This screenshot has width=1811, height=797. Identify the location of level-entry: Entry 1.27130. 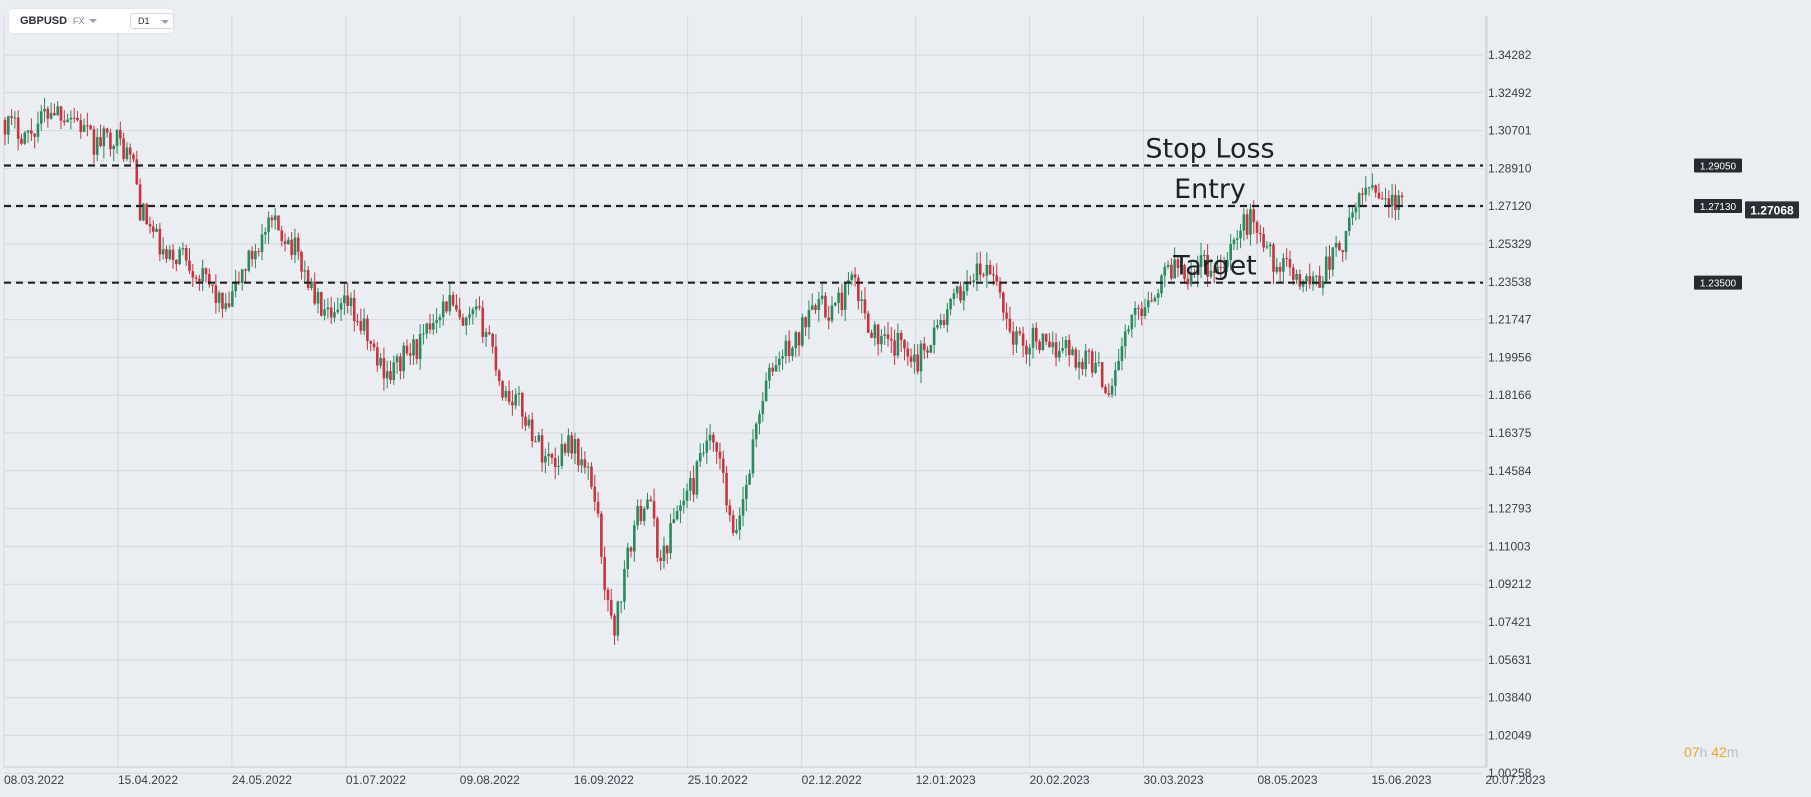
(873, 194).